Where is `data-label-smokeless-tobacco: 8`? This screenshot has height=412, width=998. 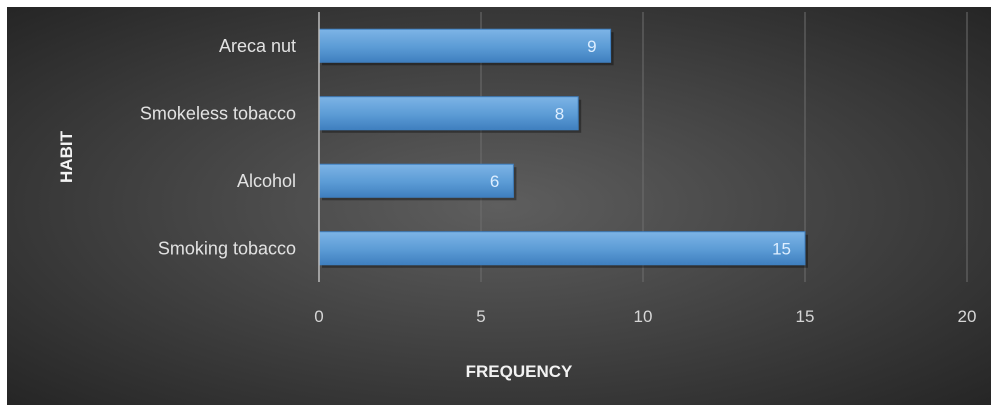
data-label-smokeless-tobacco: 8 is located at coordinates (559, 113).